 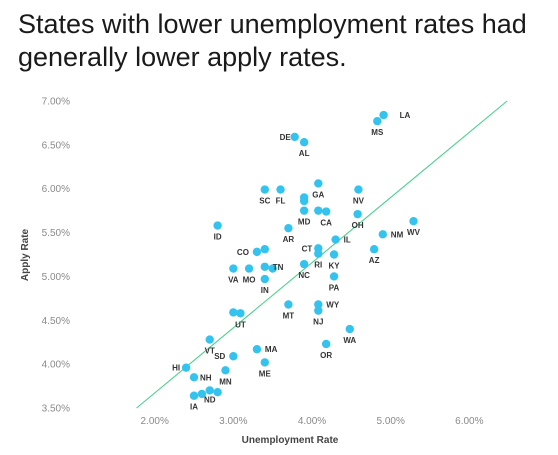 I want to click on point-label: FL, so click(x=281, y=201).